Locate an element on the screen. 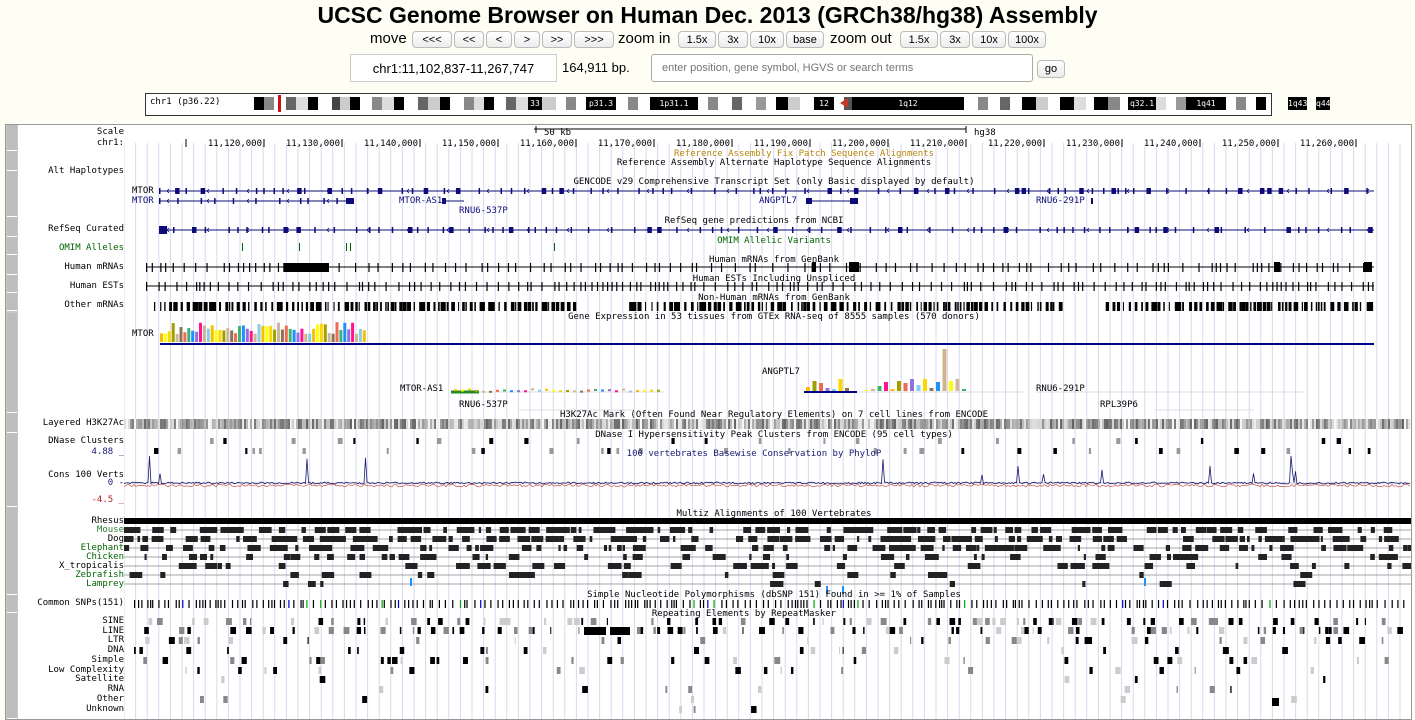 This screenshot has height=720, width=1415. track-label: SINE is located at coordinates (113, 621).